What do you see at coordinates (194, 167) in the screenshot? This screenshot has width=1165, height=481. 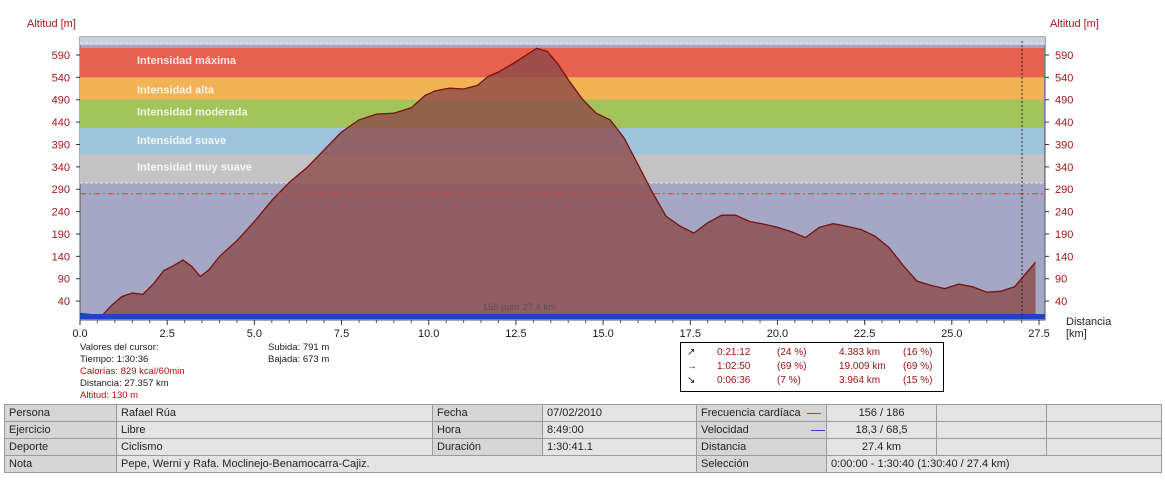 I see `zone-label: Intensidad muy suave` at bounding box center [194, 167].